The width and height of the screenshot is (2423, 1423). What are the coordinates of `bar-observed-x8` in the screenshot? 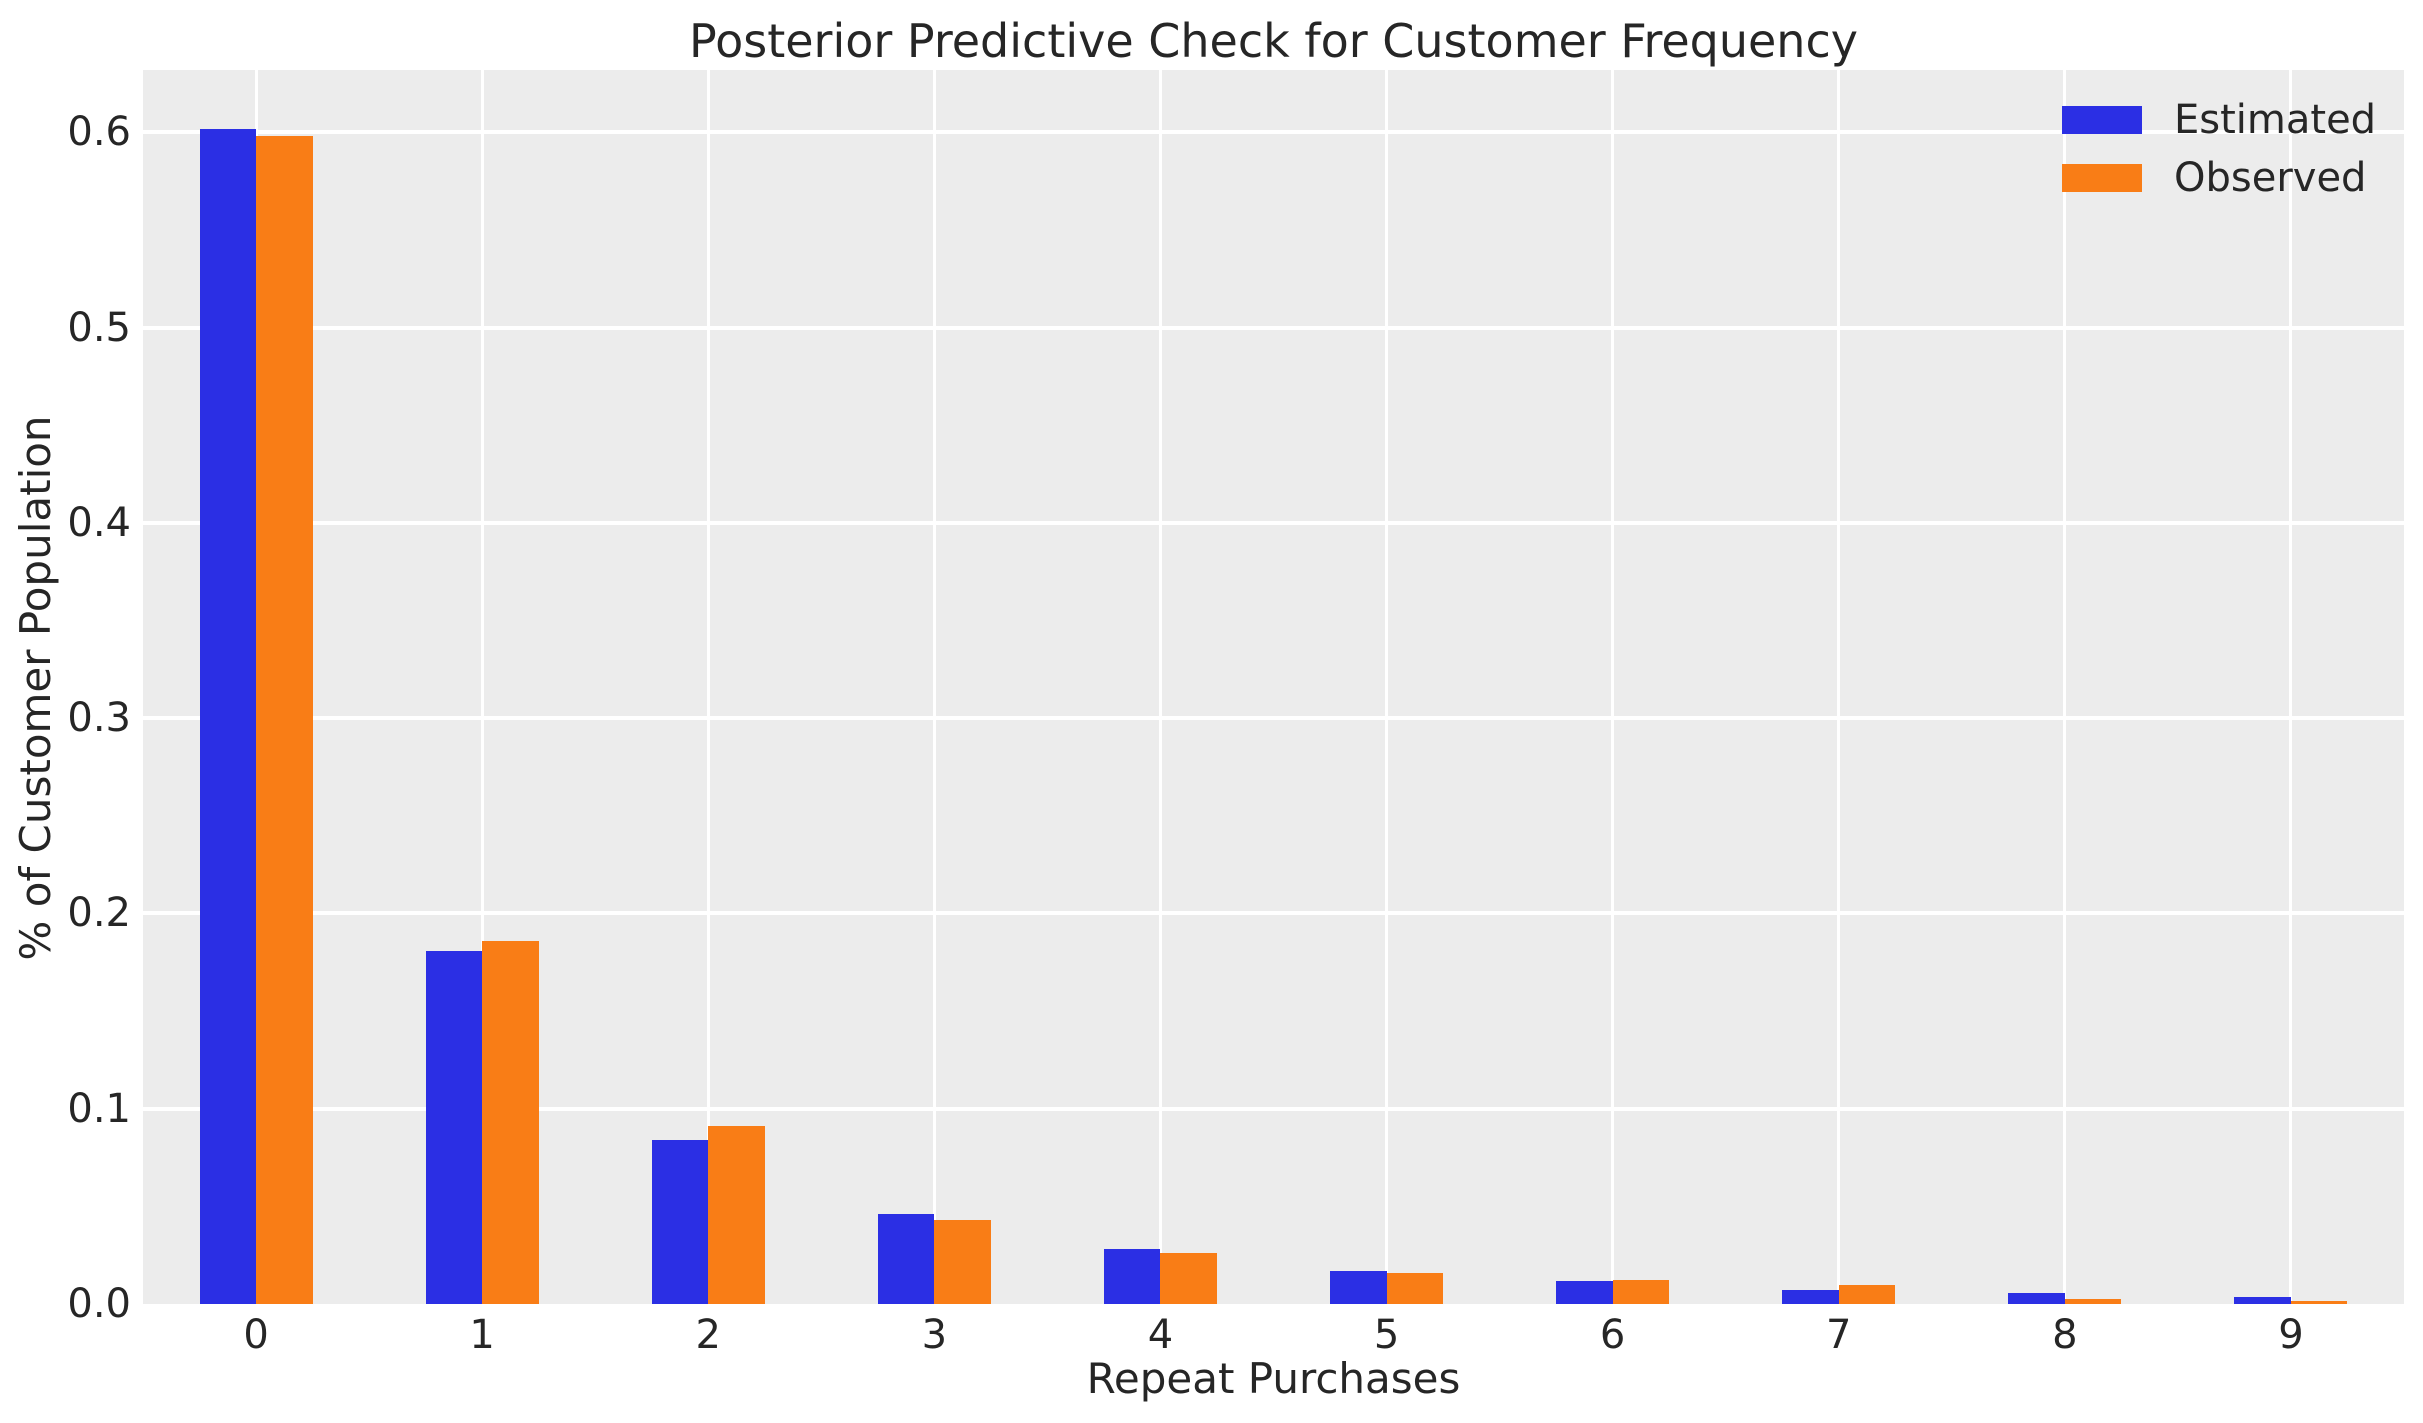 It's located at (2093, 1301).